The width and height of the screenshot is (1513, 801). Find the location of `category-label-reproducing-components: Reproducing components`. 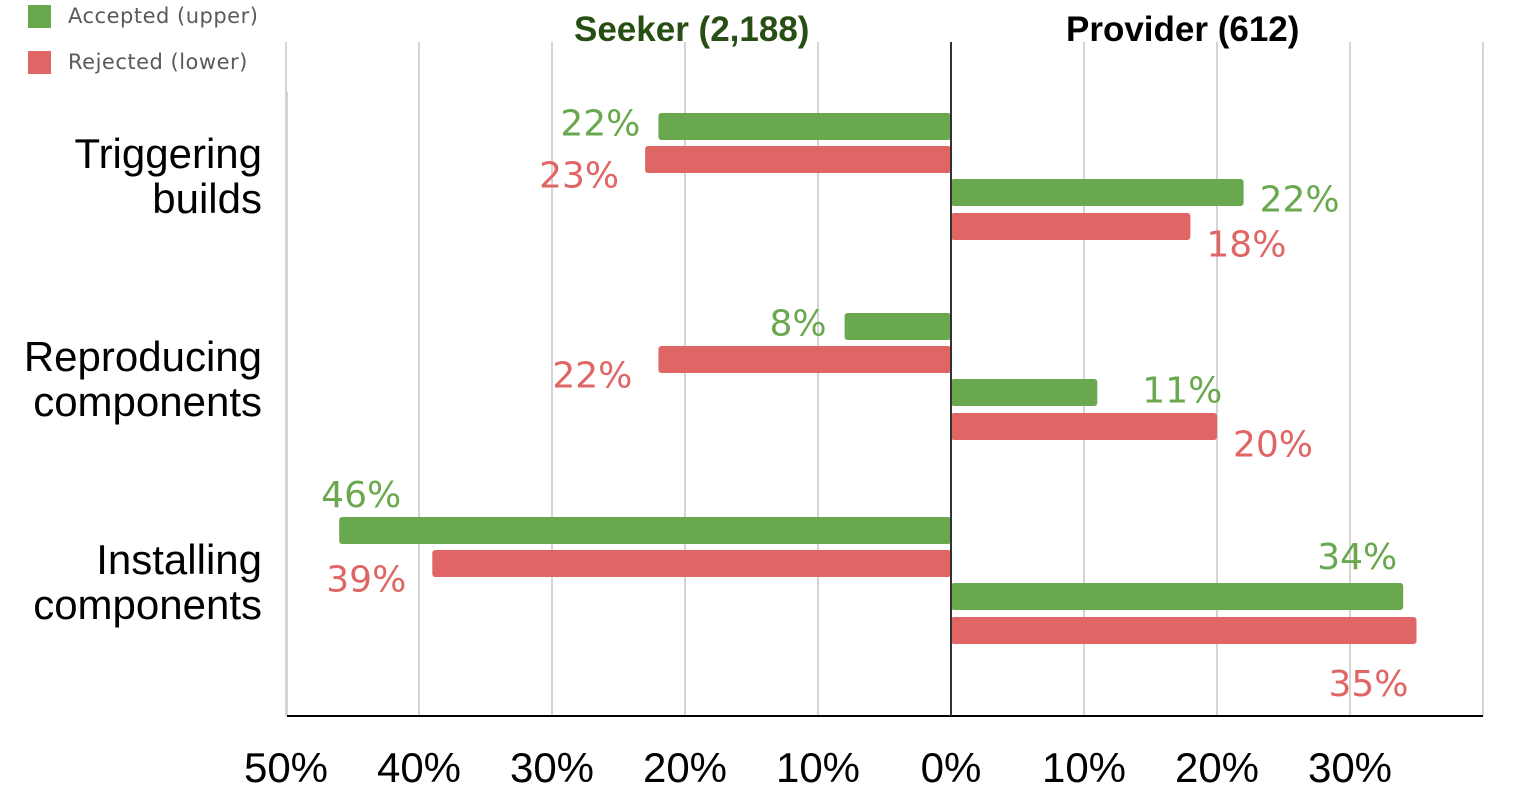

category-label-reproducing-components: Reproducing components is located at coordinates (143, 379).